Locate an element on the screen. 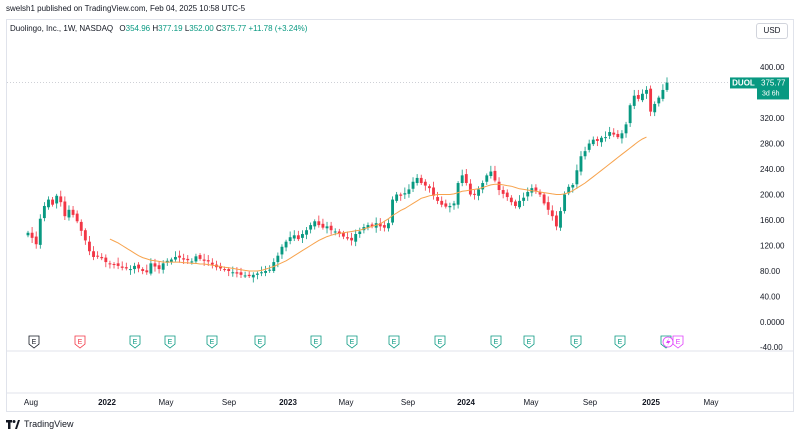  time-axis-label: Aug is located at coordinates (31, 402).